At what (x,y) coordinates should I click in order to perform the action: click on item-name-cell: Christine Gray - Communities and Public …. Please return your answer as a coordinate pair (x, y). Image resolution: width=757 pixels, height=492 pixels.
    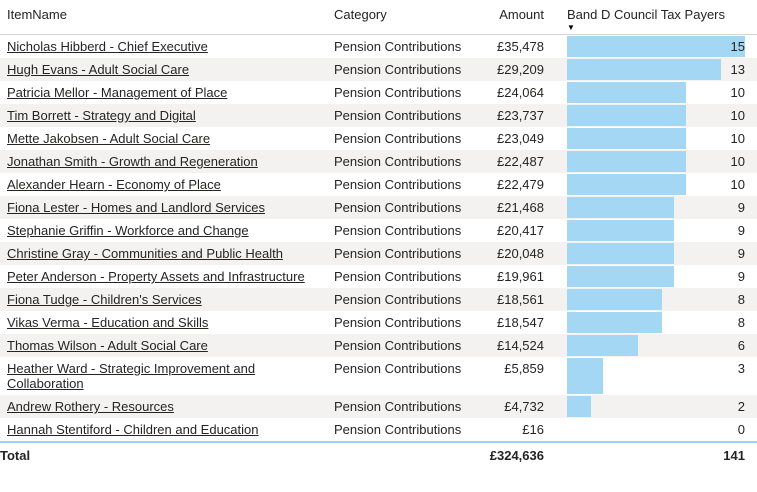
    Looking at the image, I should click on (145, 253).